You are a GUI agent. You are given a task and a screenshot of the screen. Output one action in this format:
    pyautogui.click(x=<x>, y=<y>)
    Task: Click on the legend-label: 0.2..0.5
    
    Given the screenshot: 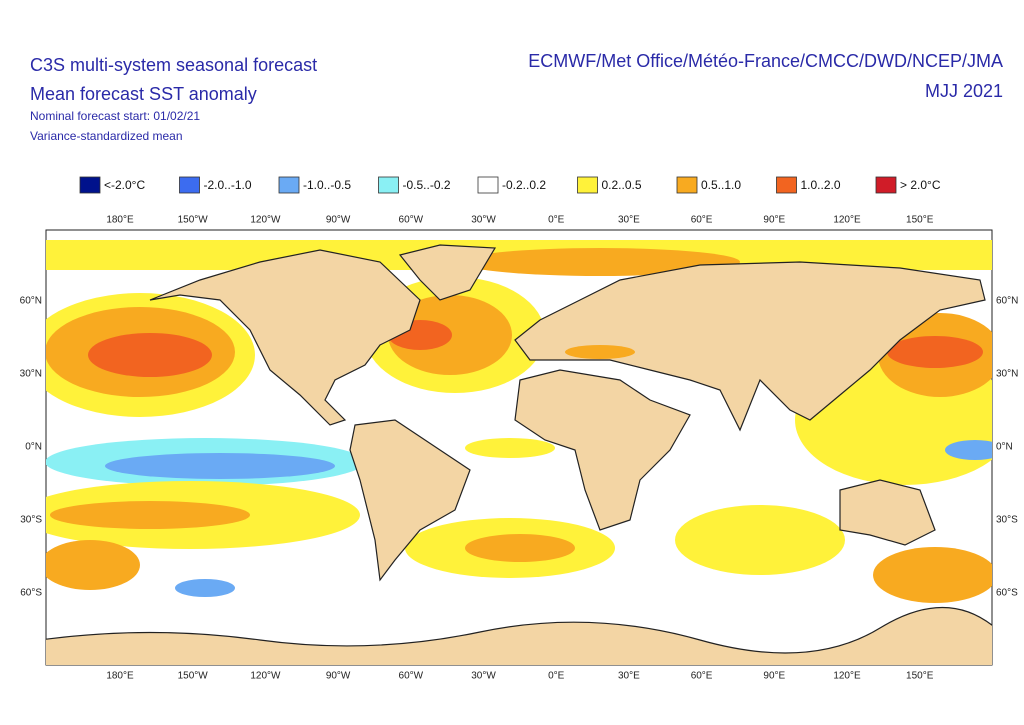 What is the action you would take?
    pyautogui.click(x=622, y=185)
    